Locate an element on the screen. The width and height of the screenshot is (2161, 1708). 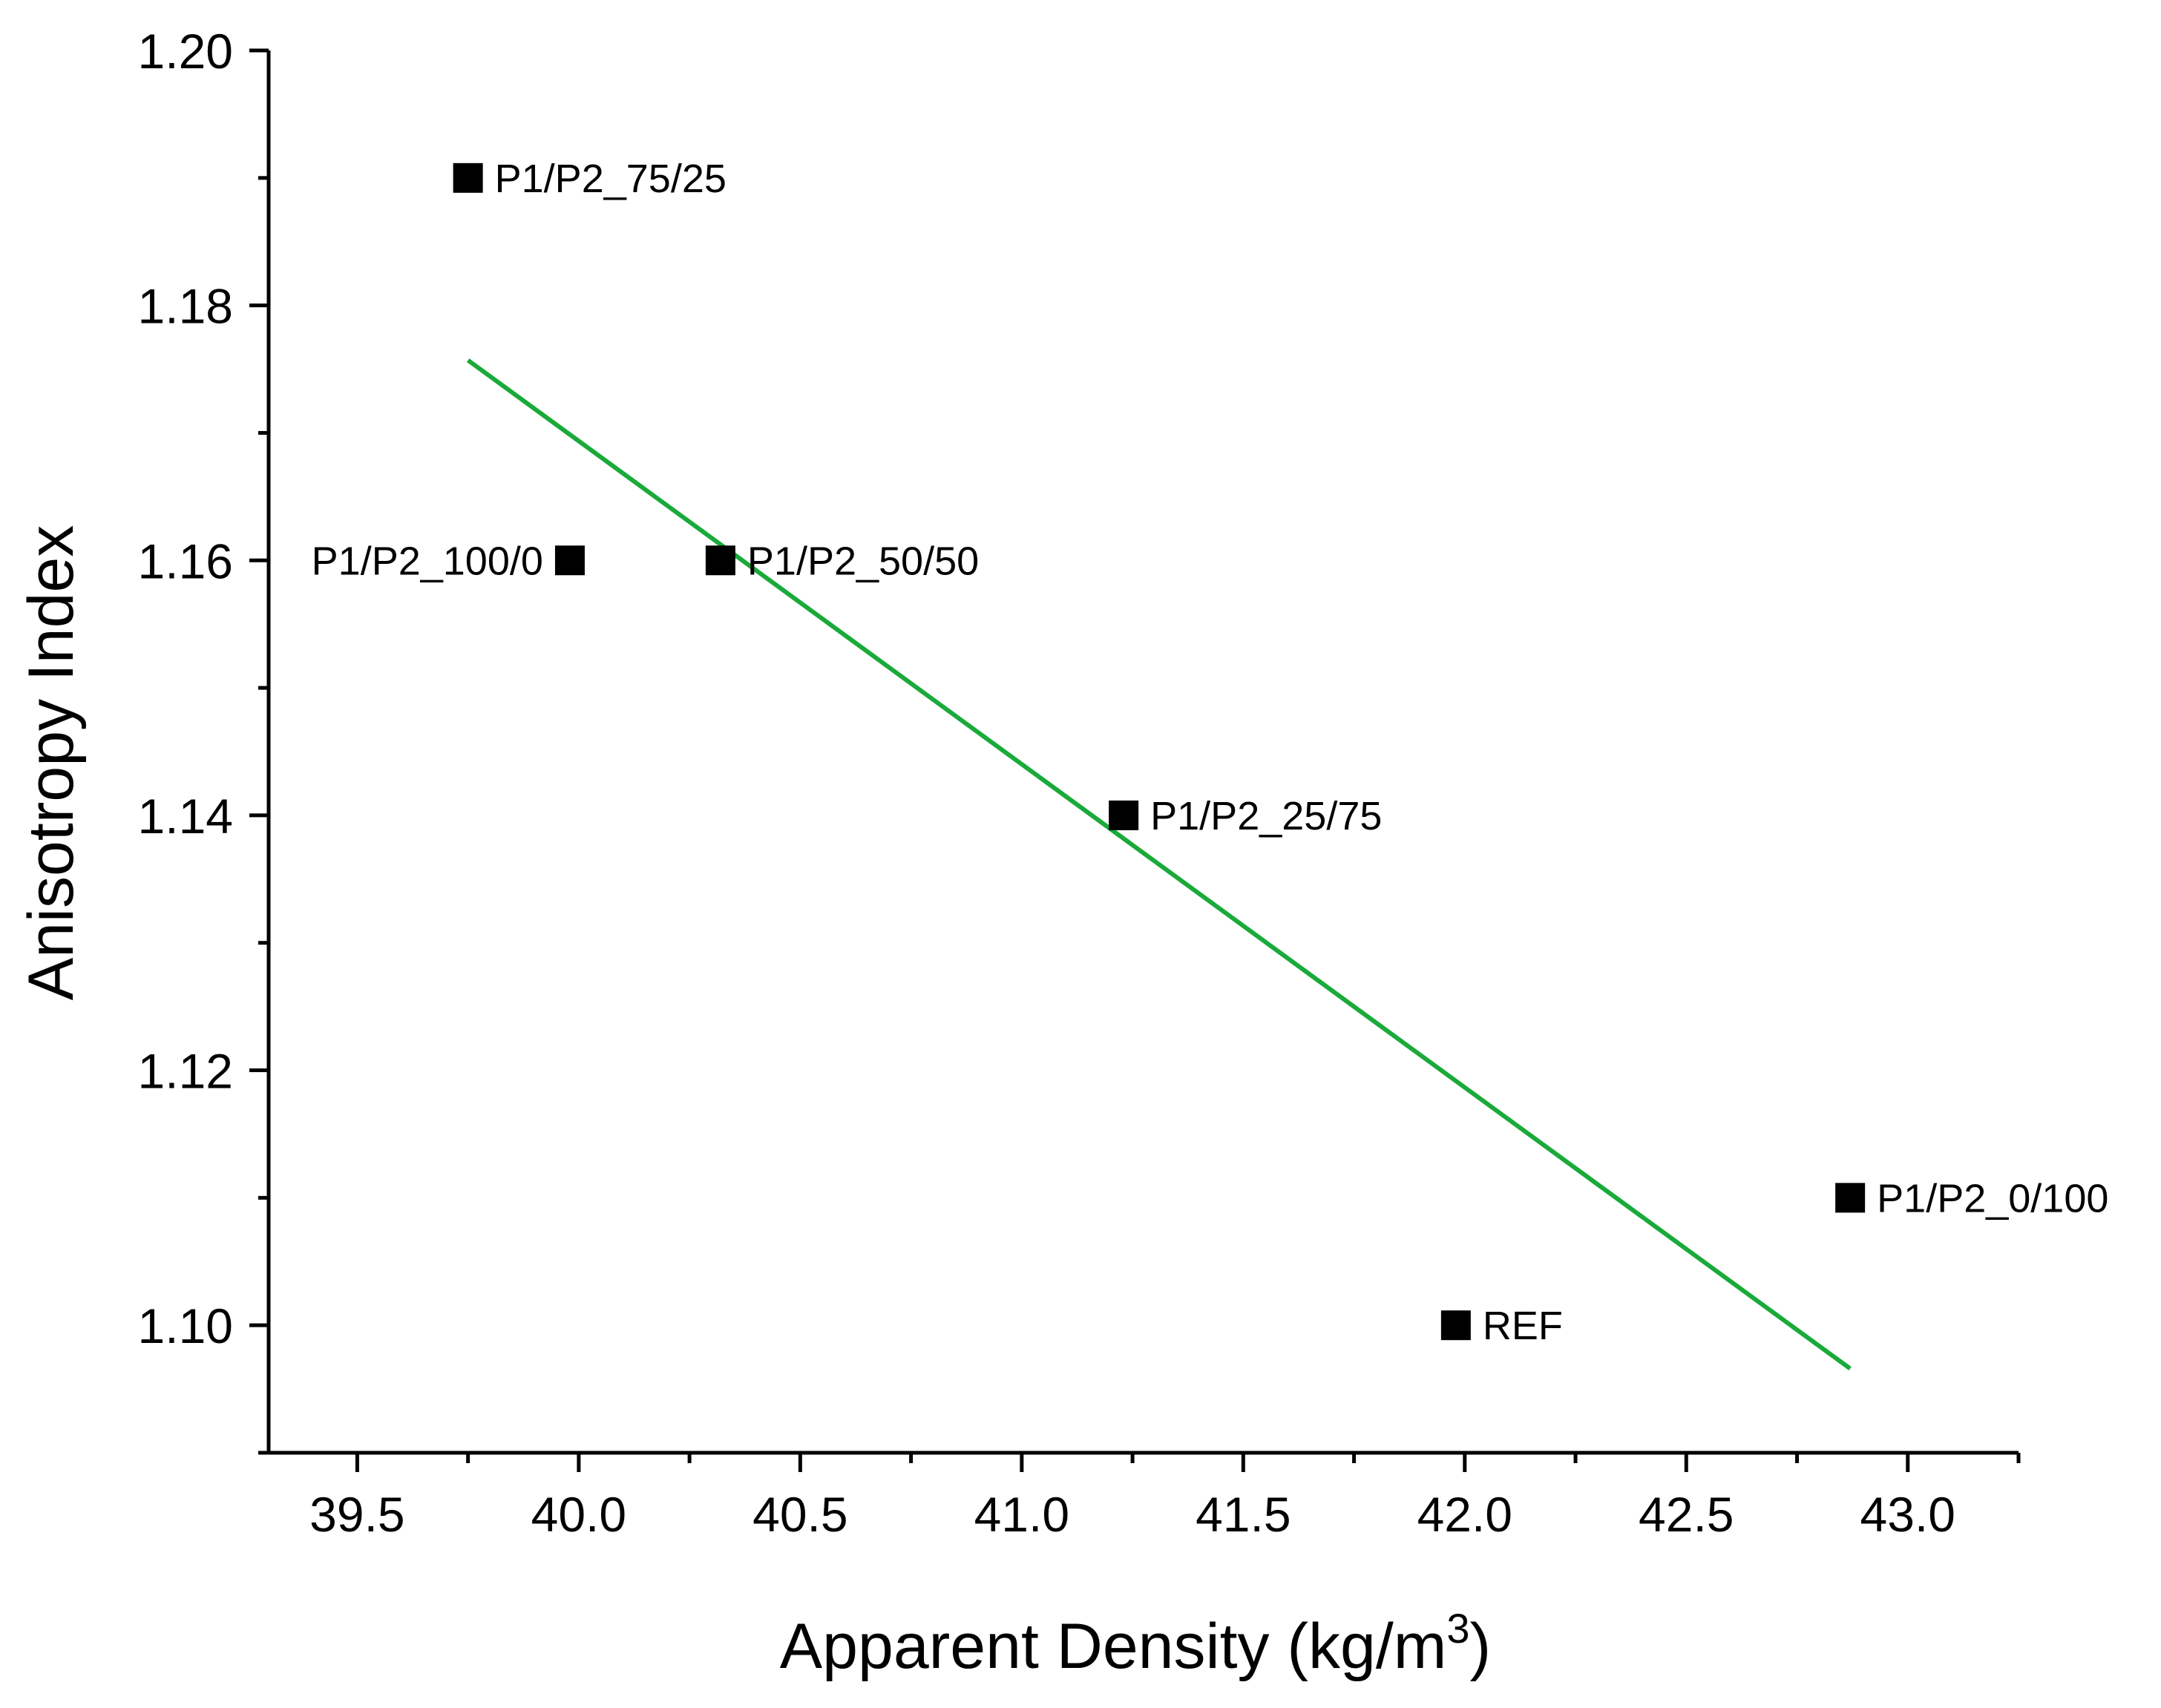
data-point-label: P1/P2_75/25 is located at coordinates (611, 179).